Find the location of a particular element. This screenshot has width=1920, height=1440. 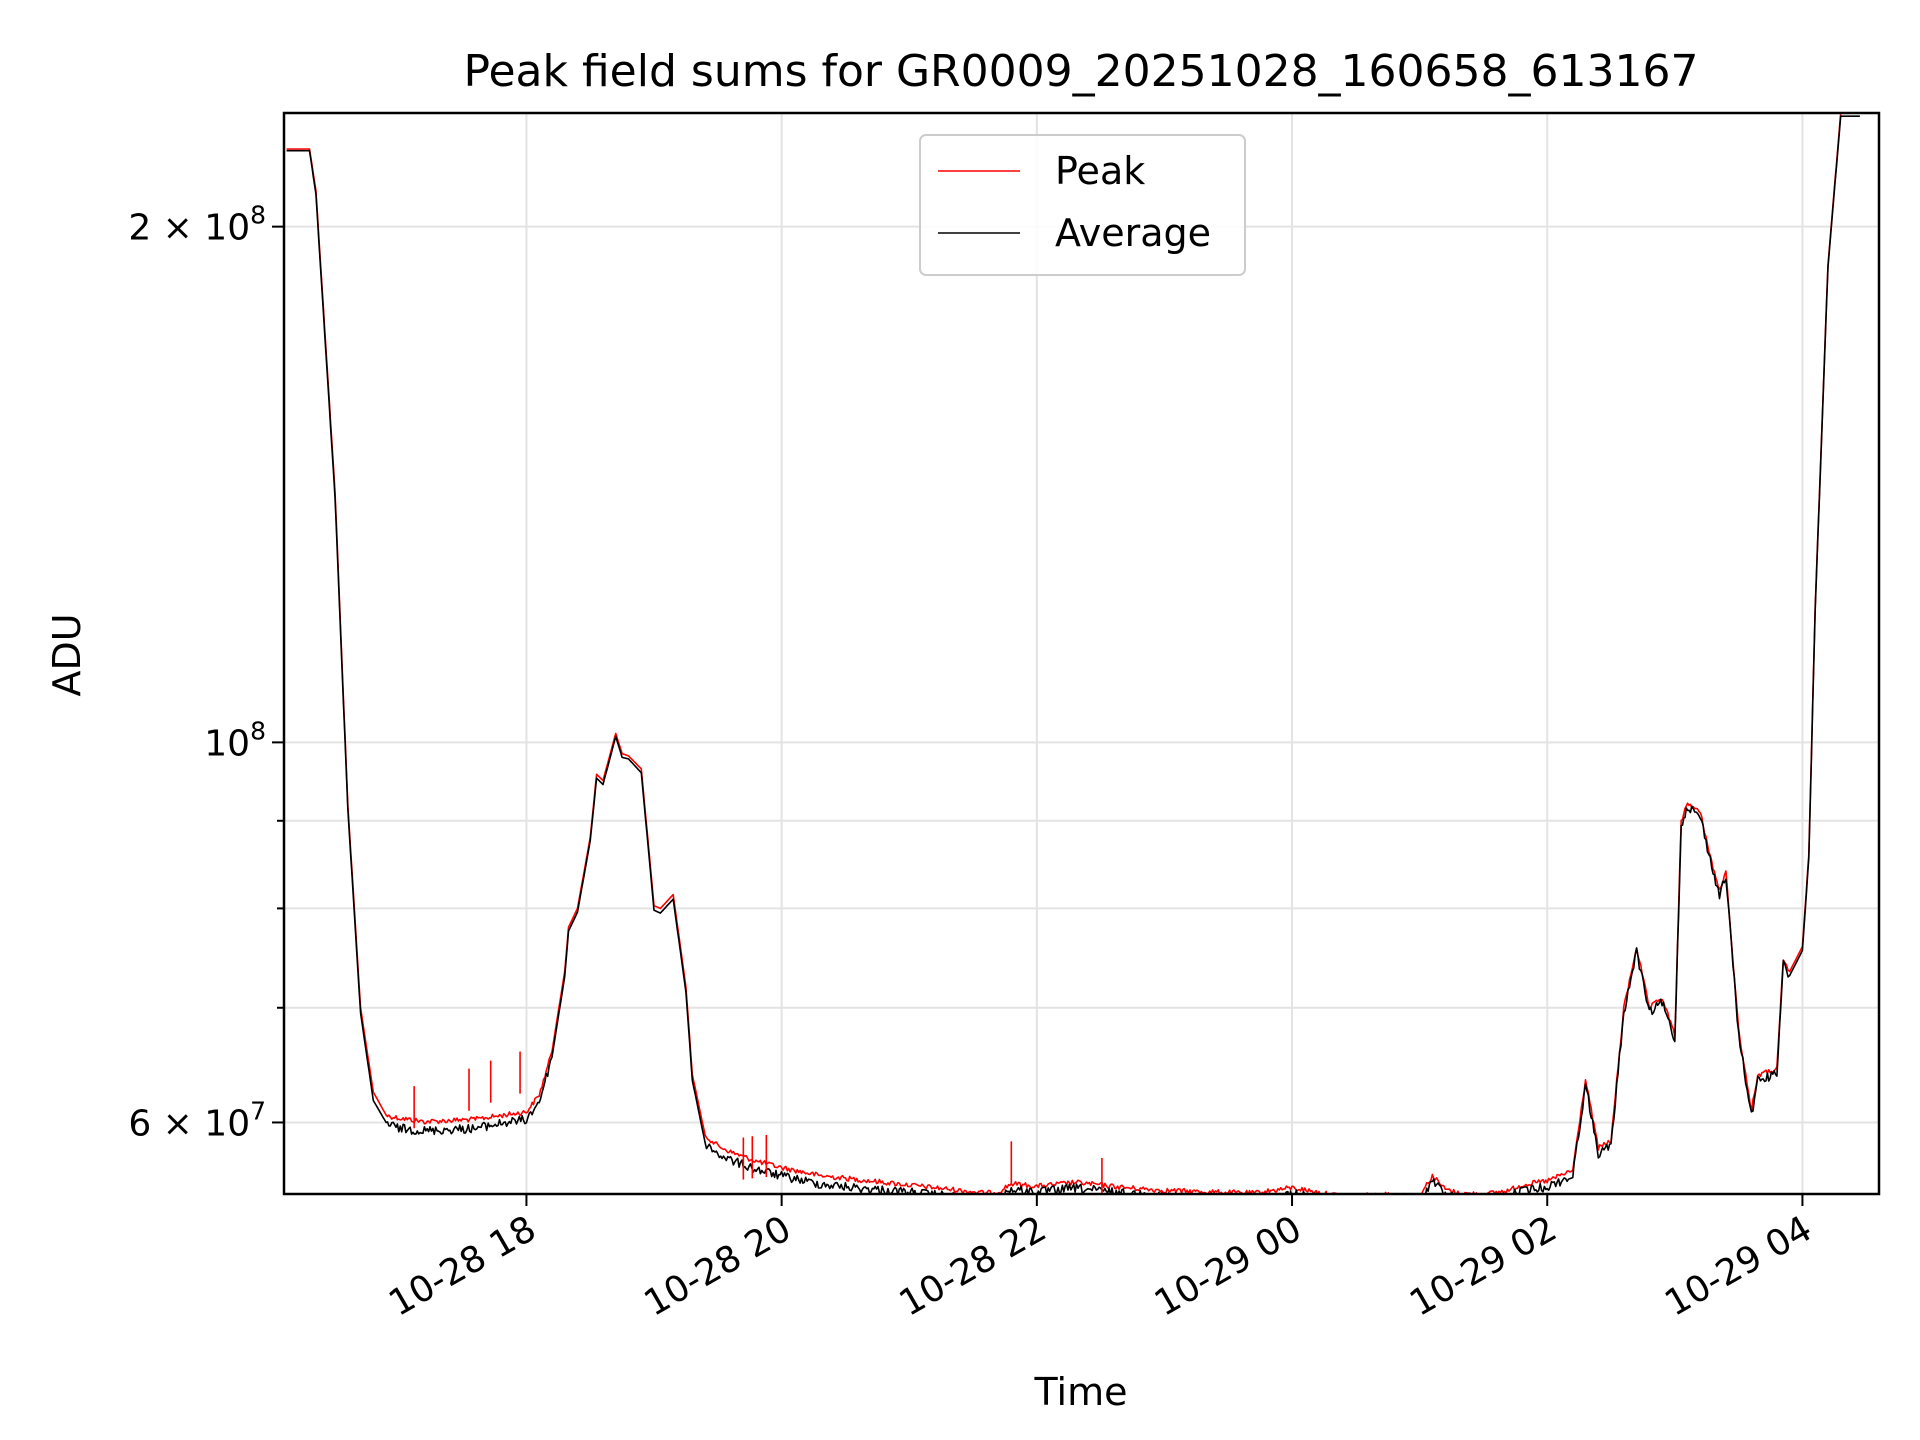

y-tick-label: 2 × 108 is located at coordinates (197, 225).